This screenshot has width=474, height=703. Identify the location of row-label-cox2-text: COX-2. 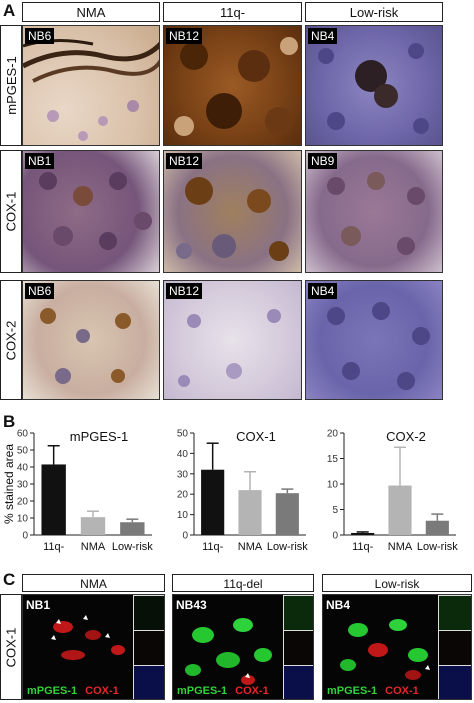
(11, 340).